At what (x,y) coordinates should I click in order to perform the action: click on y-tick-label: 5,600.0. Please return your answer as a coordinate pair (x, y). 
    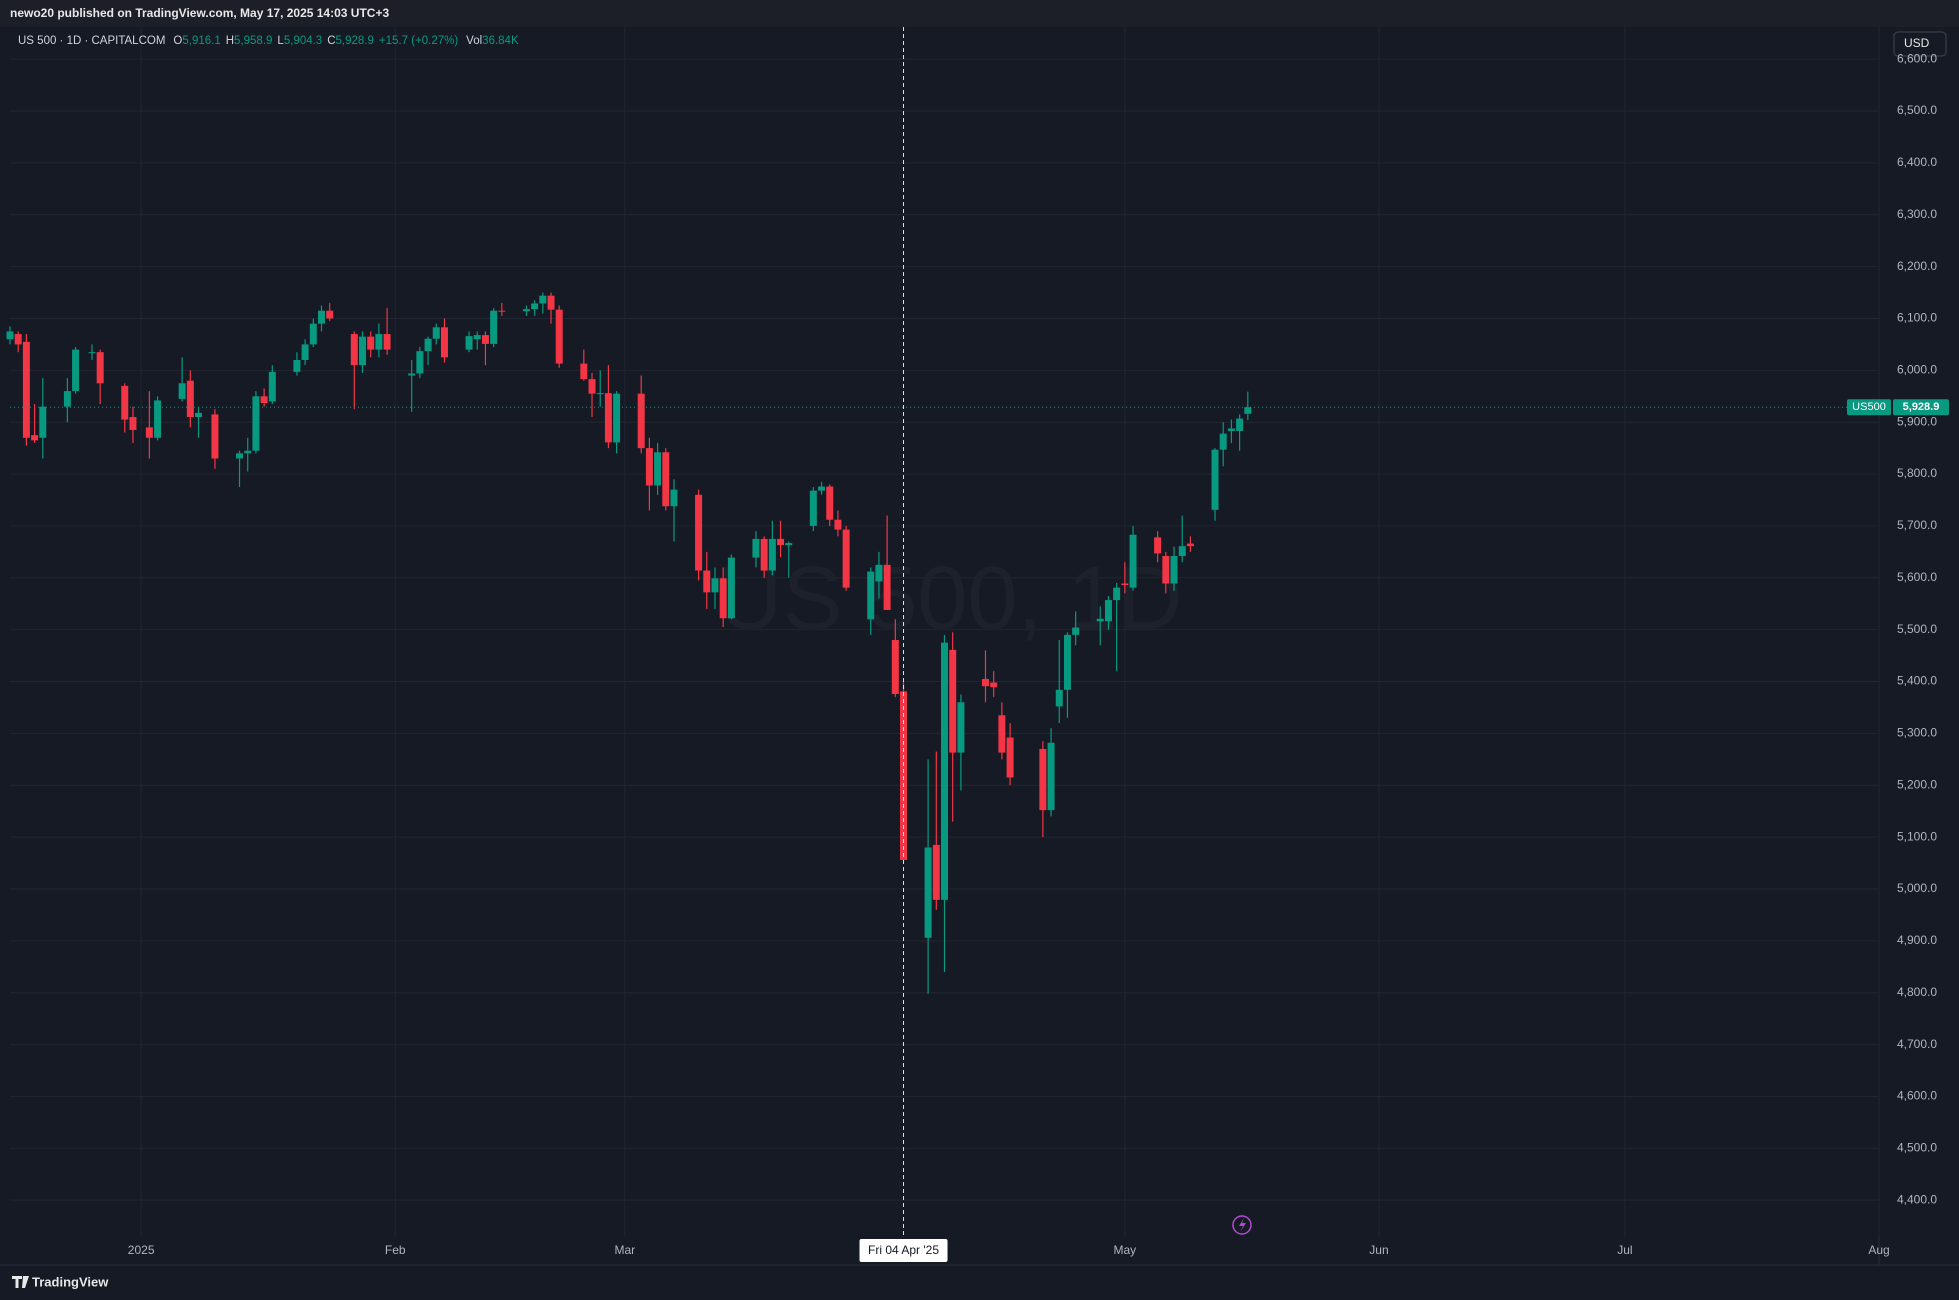
    Looking at the image, I should click on (1917, 577).